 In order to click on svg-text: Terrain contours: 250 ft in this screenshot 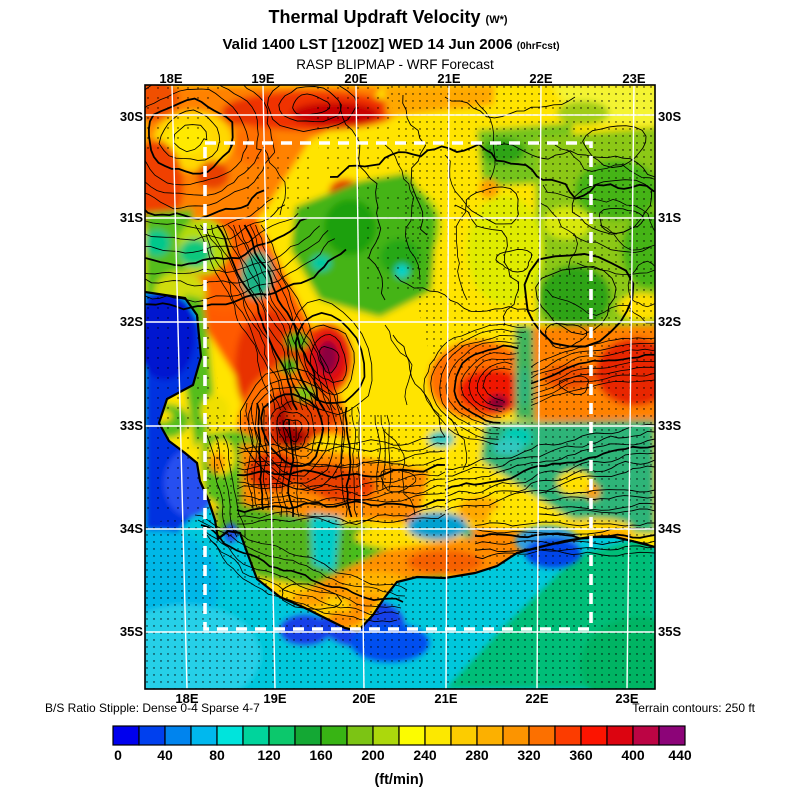, I will do `click(693, 708)`.